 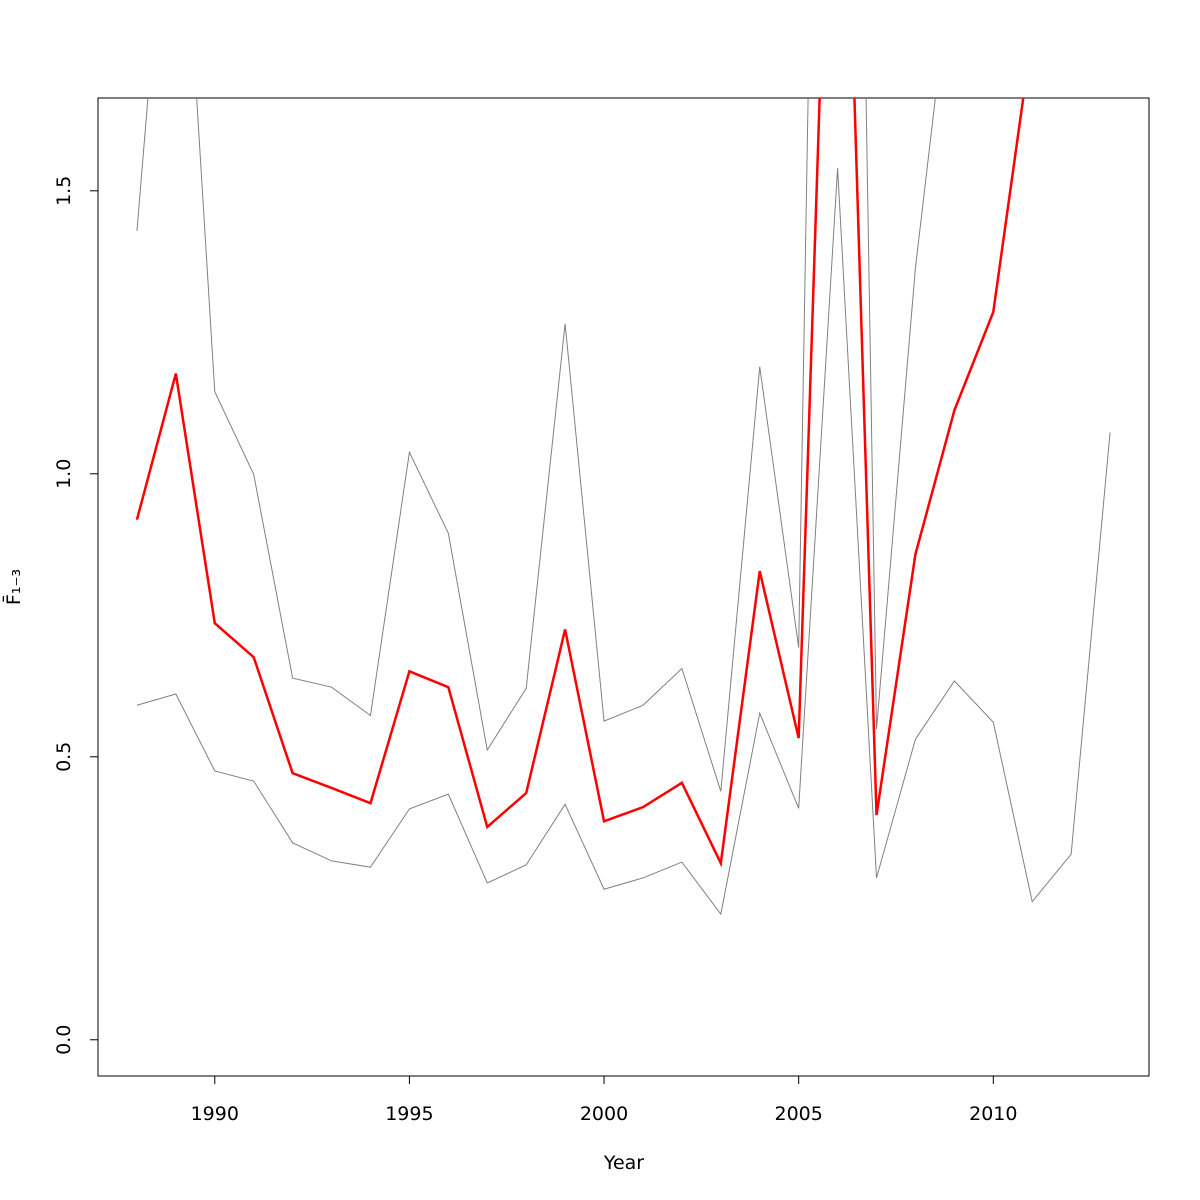 What do you see at coordinates (64, 757) in the screenshot?
I see `y-tick-label: 0.5` at bounding box center [64, 757].